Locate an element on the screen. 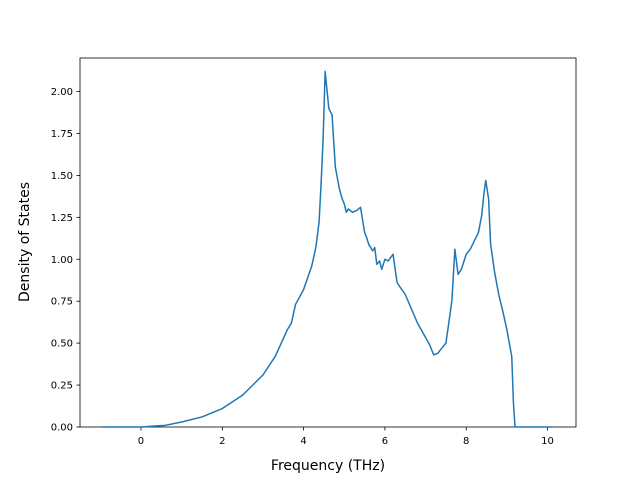 This screenshot has width=640, height=480. y-ticks: 0.00 0.25 0.50 0.75 1.00 1.25 1.50 1.75 2.00 is located at coordinates (65, 260).